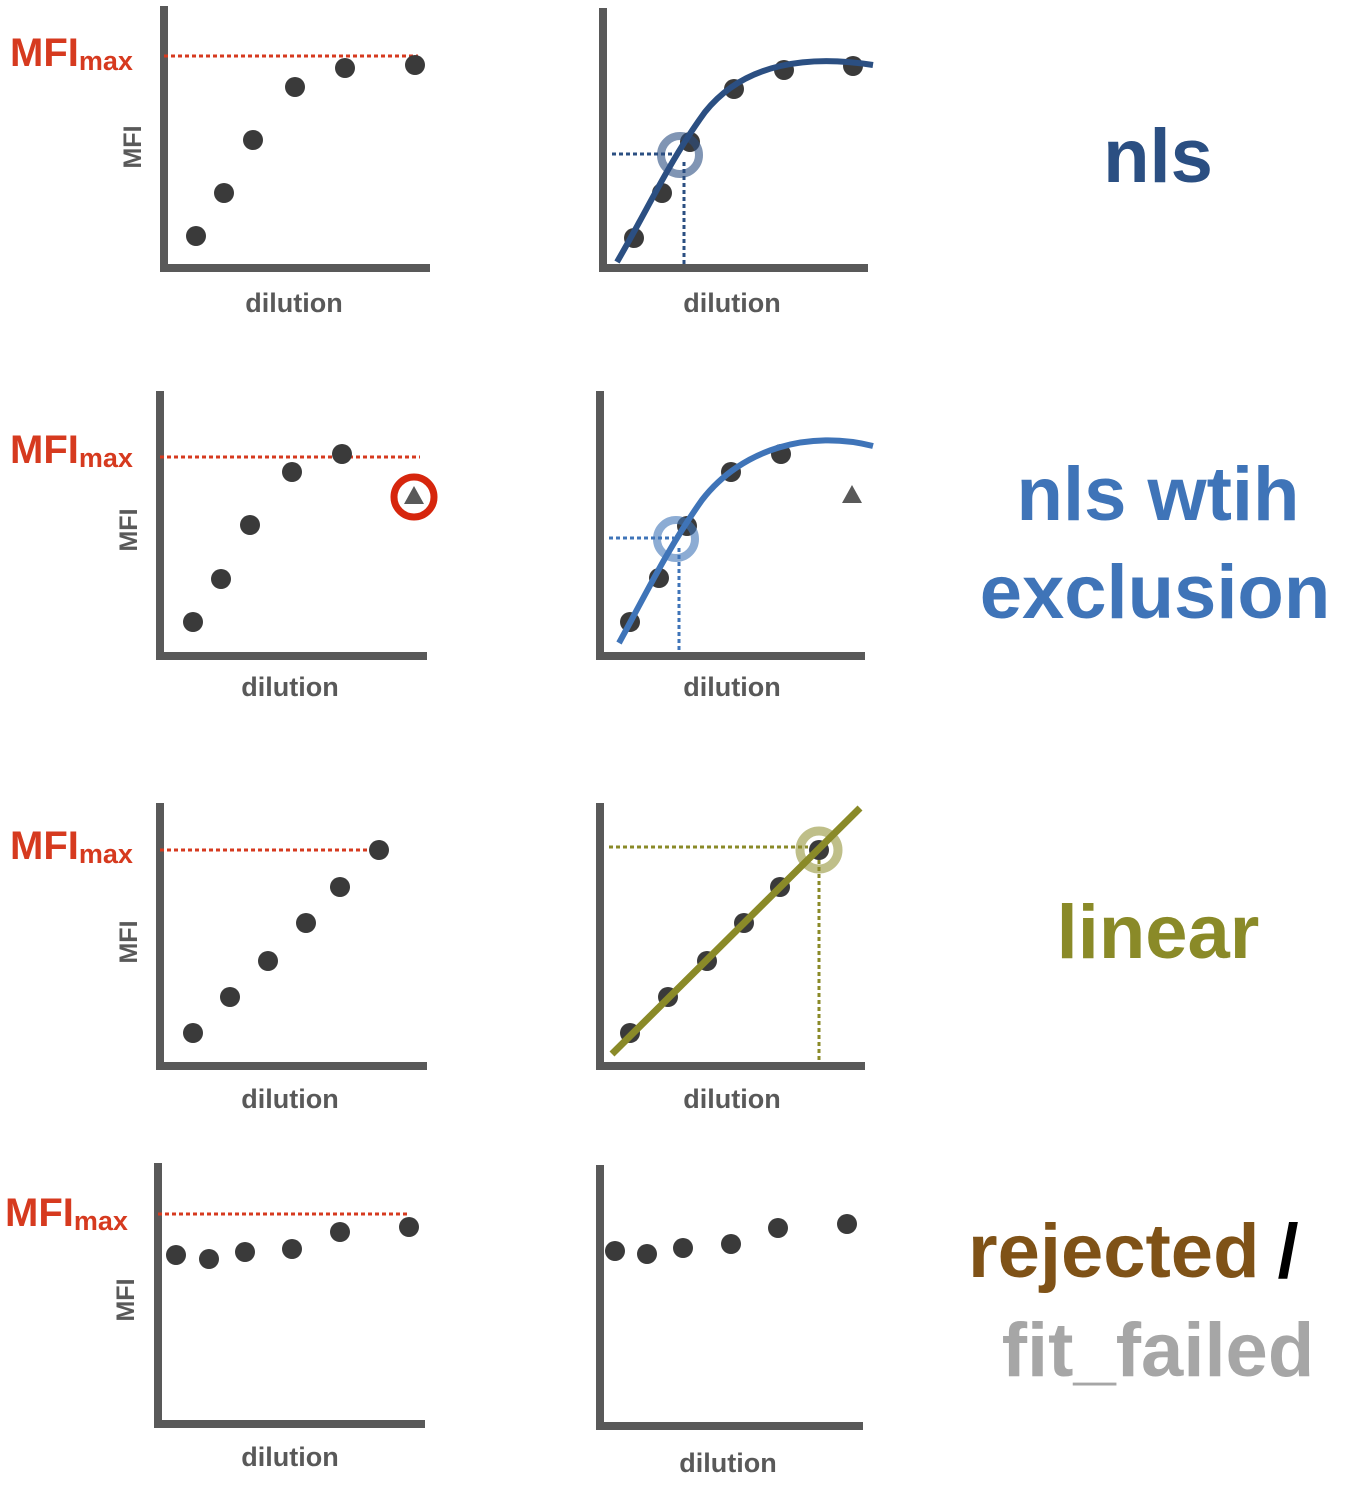 The width and height of the screenshot is (1361, 1485). I want to click on panel-nls-exclusion-raw: MFImax MFI dilution, so click(224, 546).